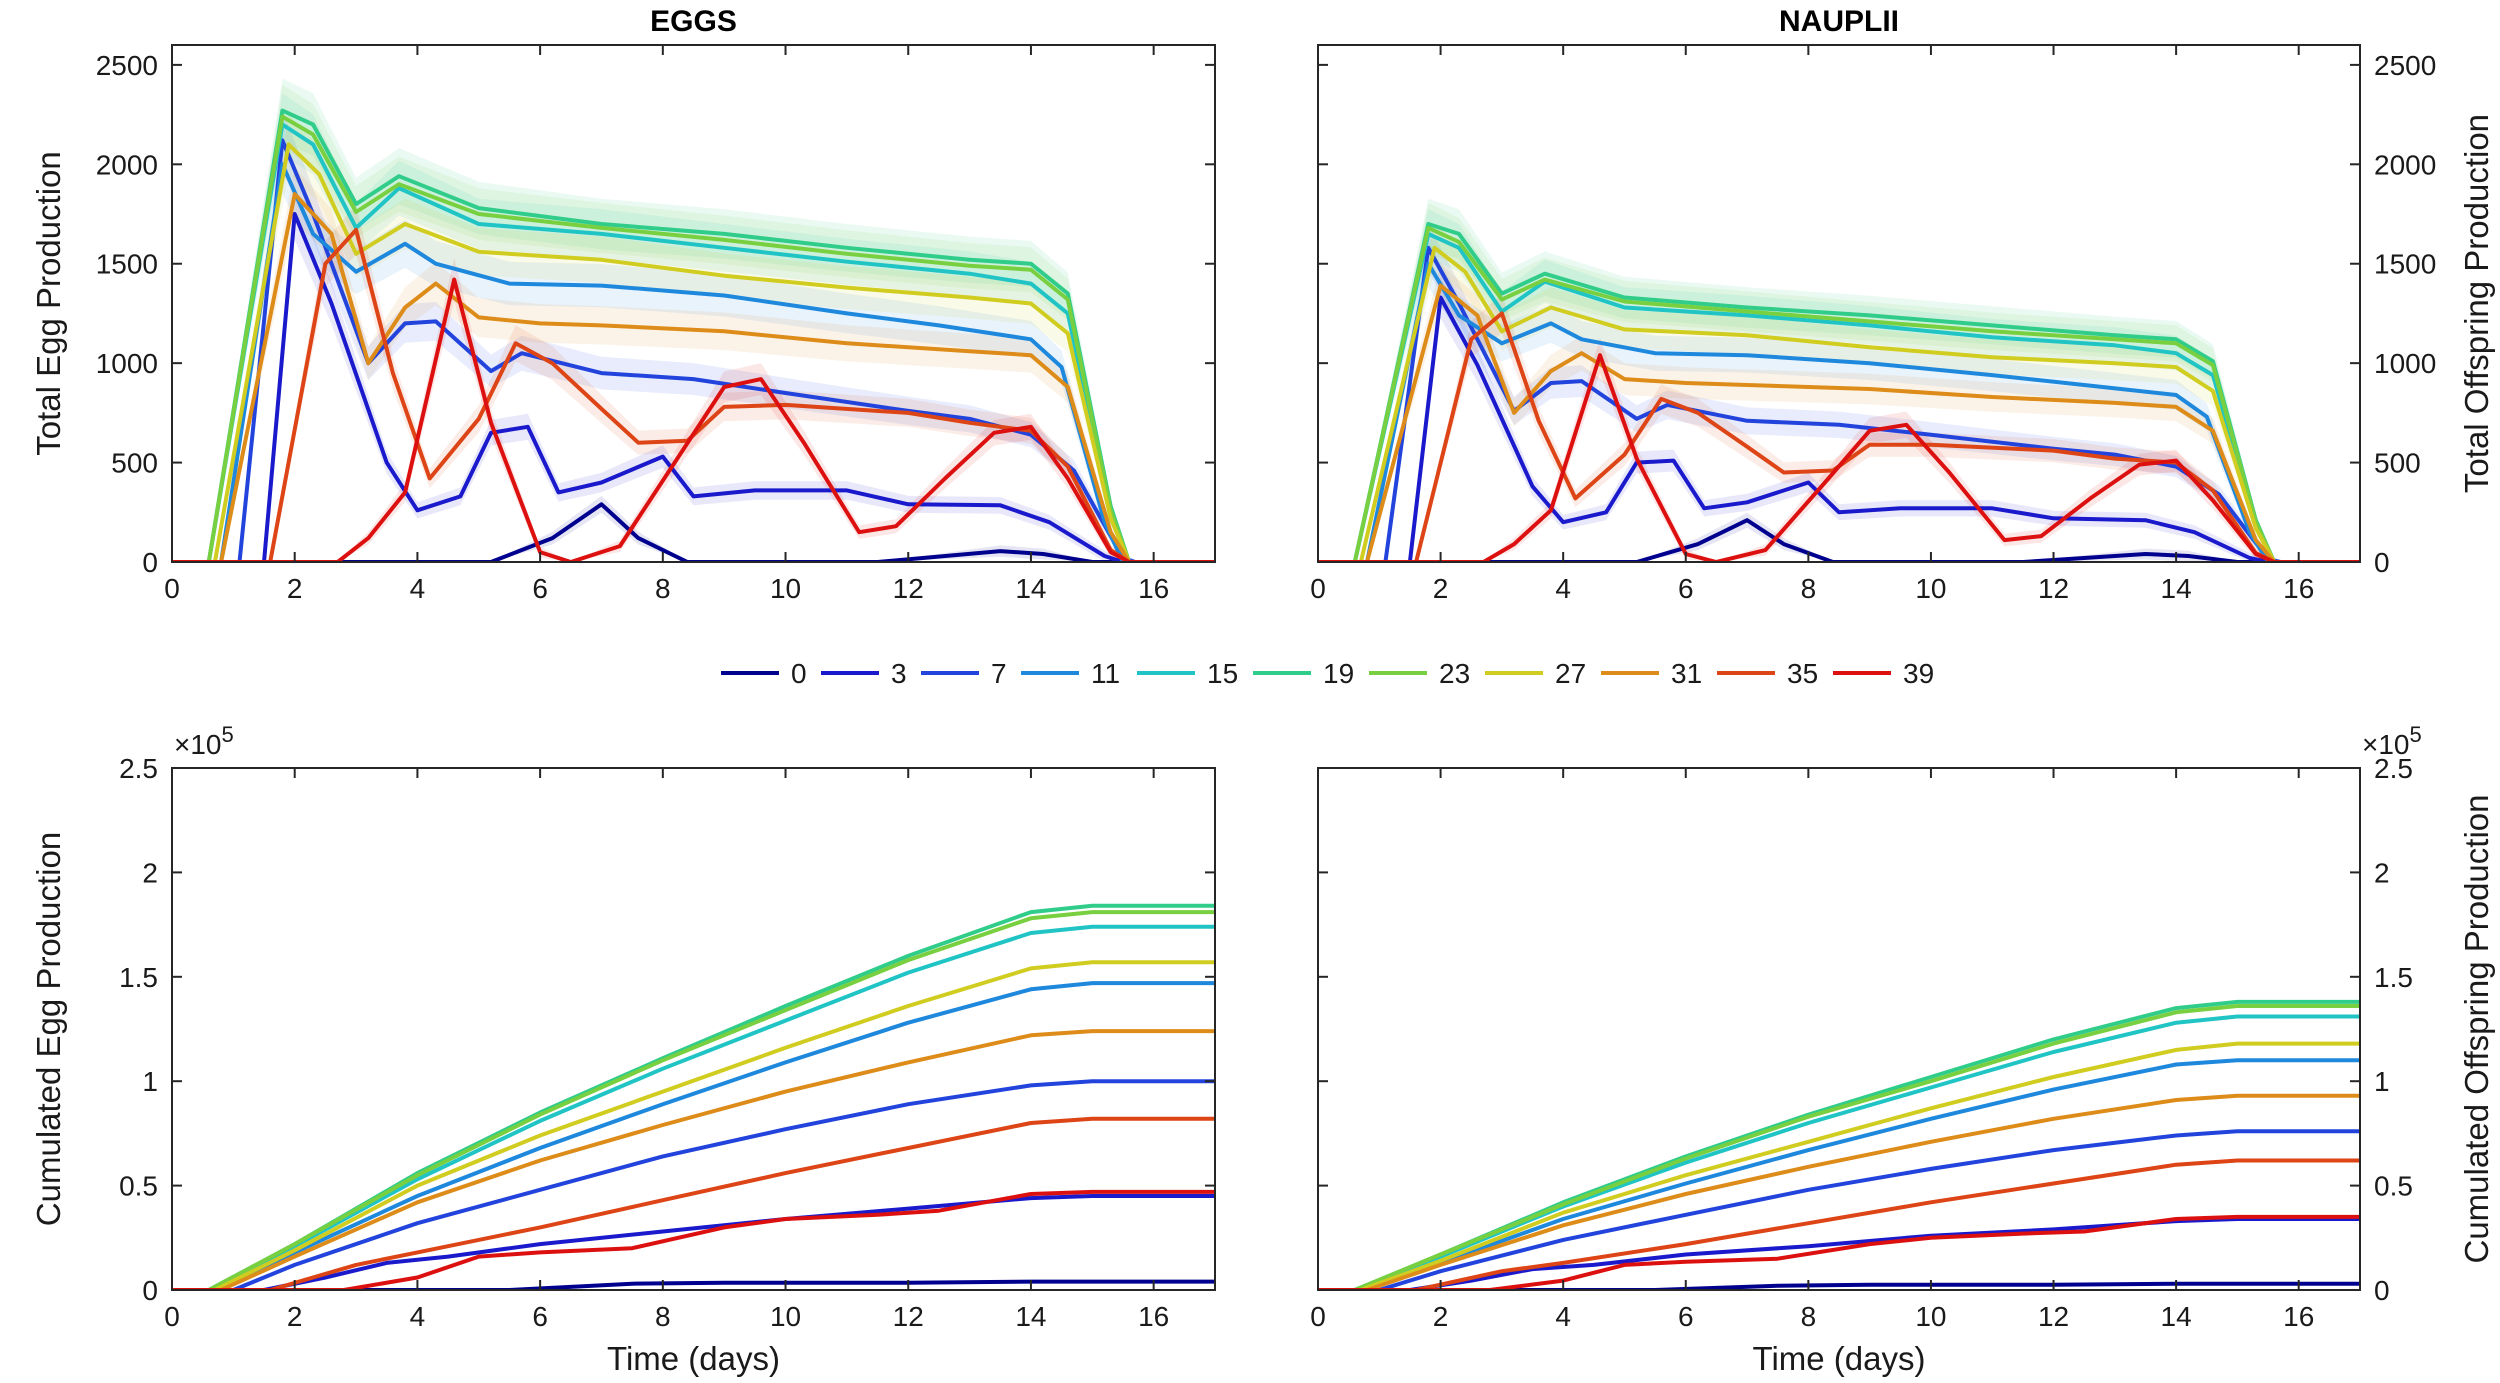 The image size is (2500, 1383). I want to click on legend-item-27: 27, so click(1535, 673).